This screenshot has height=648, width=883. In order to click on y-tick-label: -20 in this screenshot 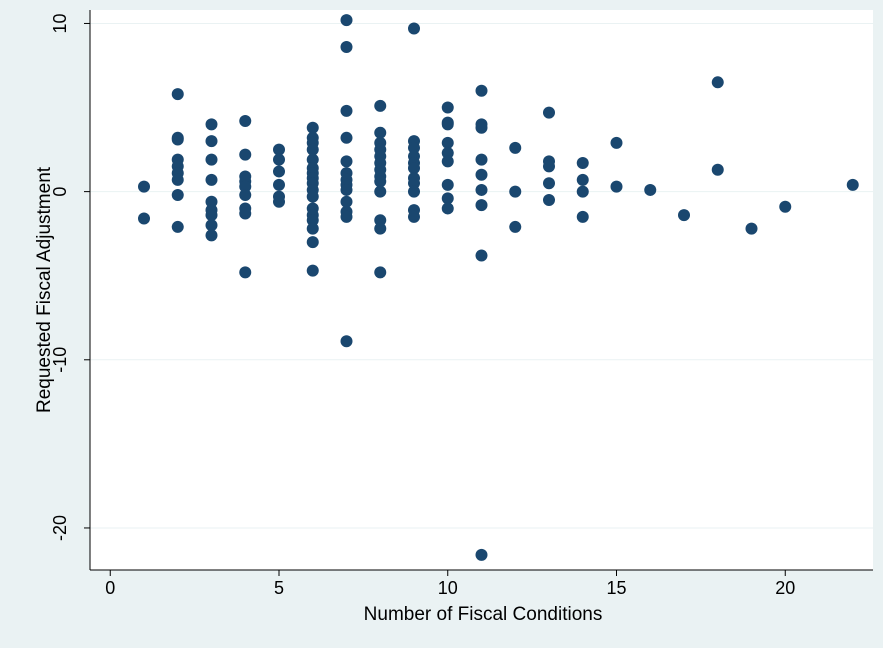, I will do `click(60, 528)`.